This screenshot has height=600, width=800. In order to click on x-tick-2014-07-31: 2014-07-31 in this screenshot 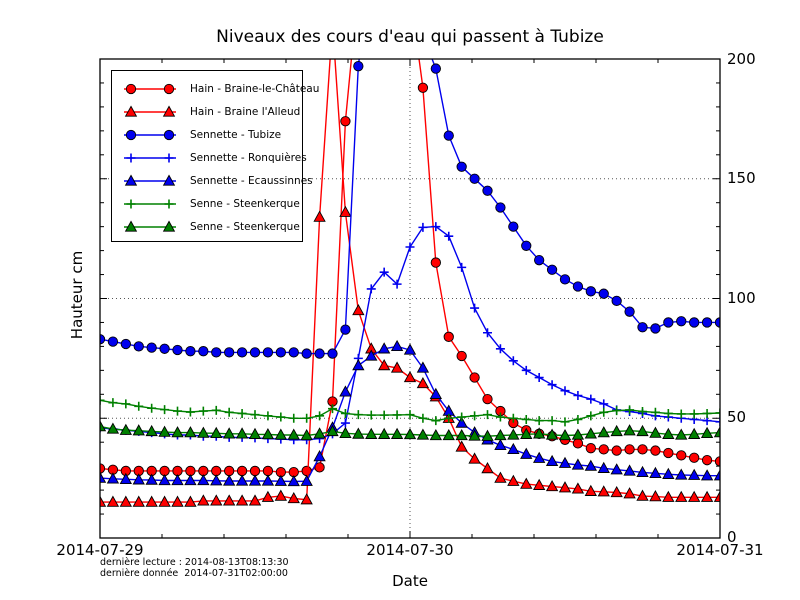, I will do `click(720, 550)`.